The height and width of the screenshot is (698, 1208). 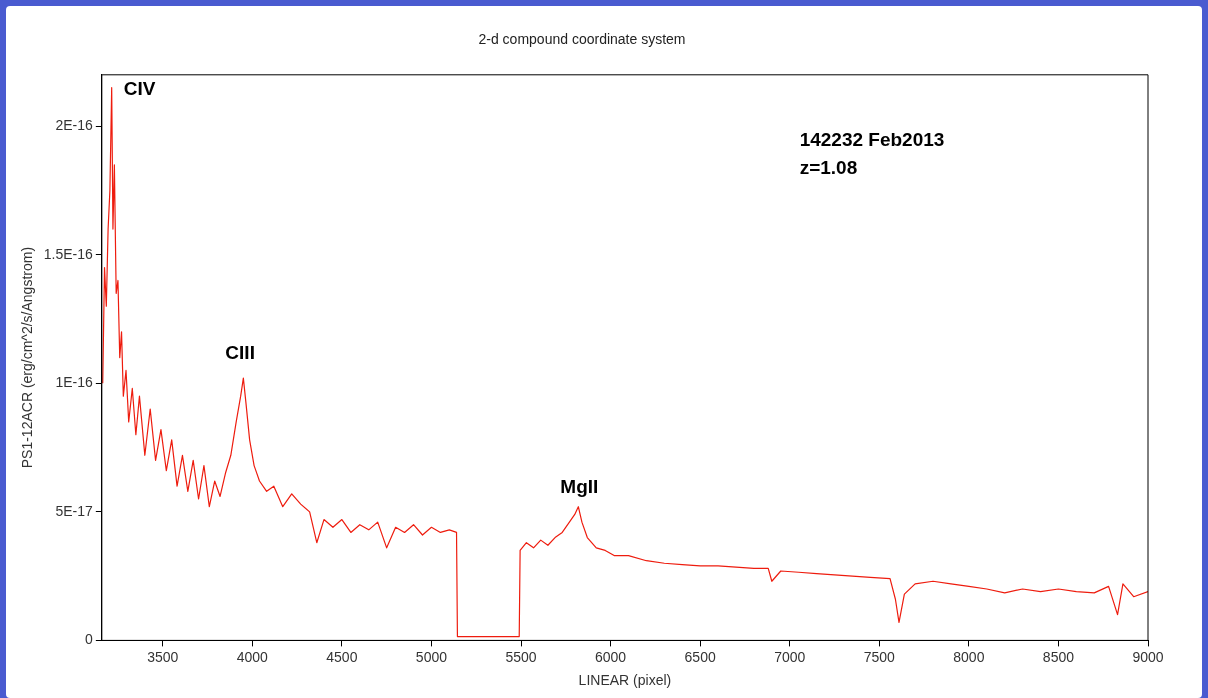 I want to click on x-tick-label: 6000, so click(x=611, y=656).